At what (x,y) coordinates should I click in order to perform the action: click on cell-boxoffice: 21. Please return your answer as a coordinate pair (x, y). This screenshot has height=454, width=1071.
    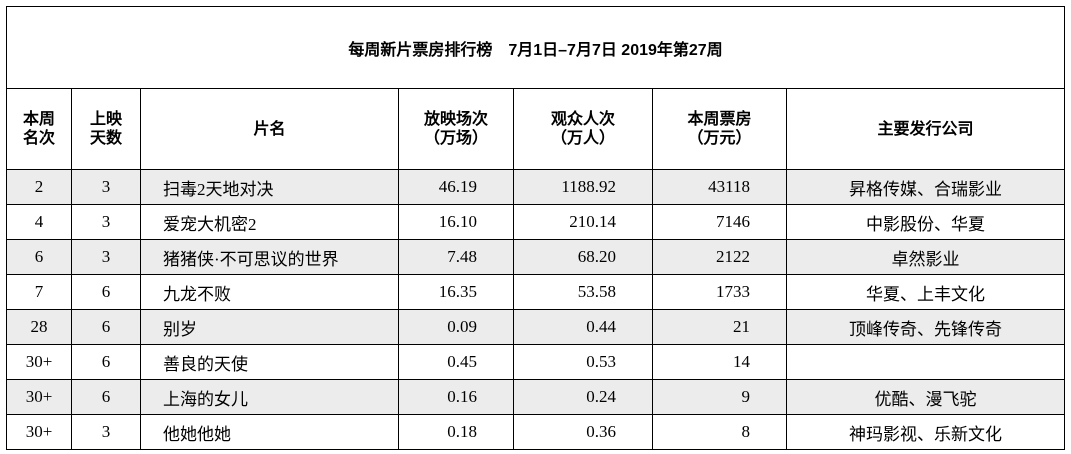
    Looking at the image, I should click on (719, 327).